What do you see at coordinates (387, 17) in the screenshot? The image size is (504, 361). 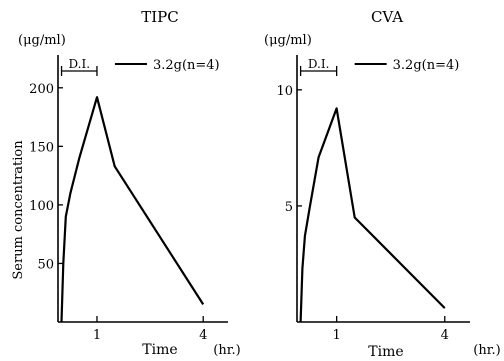 I see `chart-title: CVA` at bounding box center [387, 17].